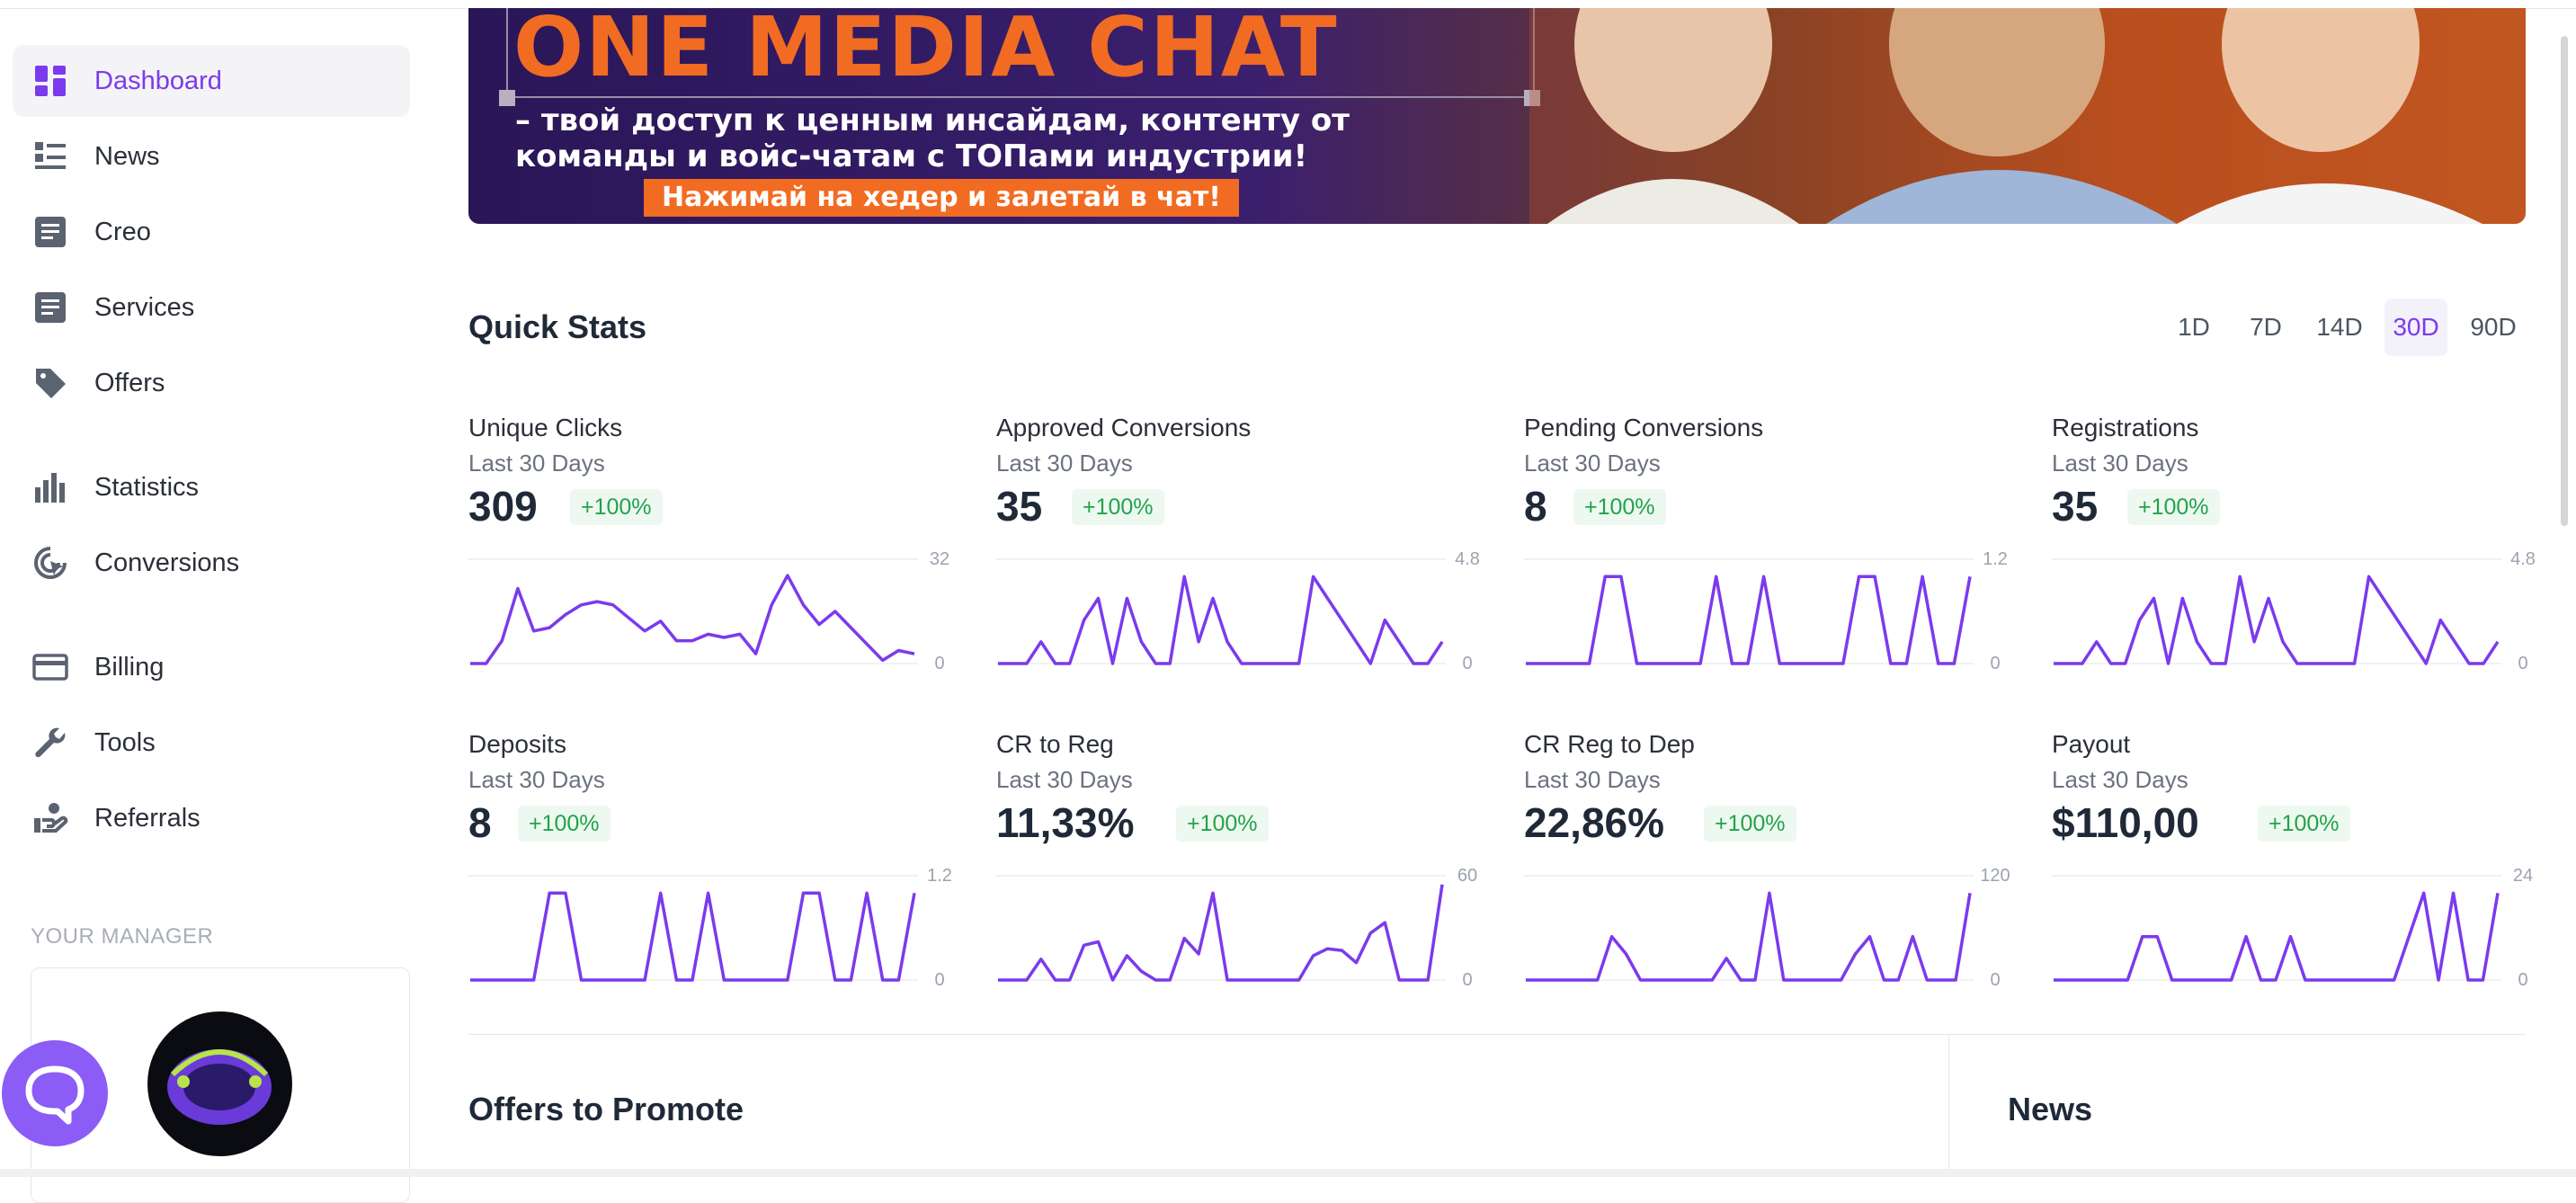  I want to click on stat-title: Registrations, so click(2126, 428).